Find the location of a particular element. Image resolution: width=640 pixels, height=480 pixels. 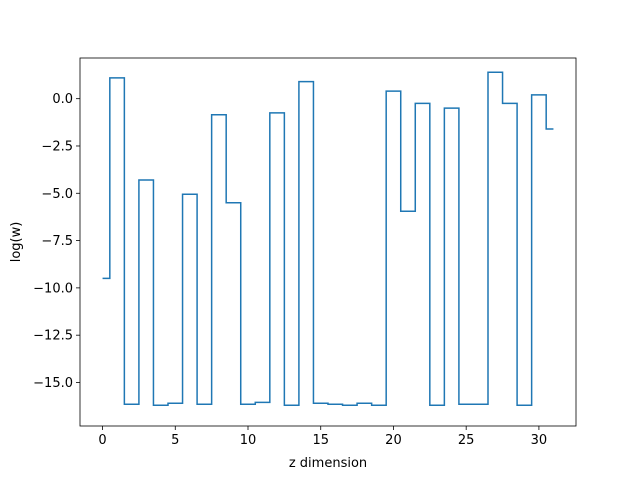

x-tick-label: 30 is located at coordinates (539, 440).